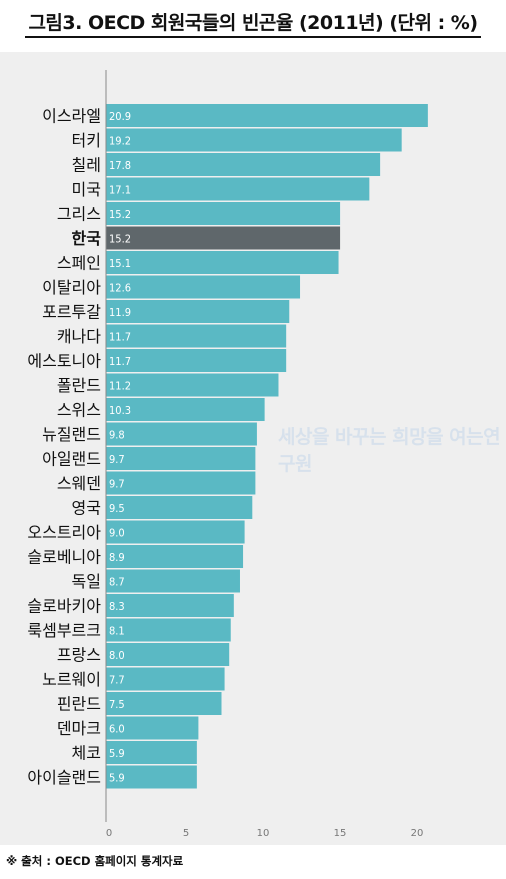 Image resolution: width=506 pixels, height=879 pixels. Describe the element at coordinates (87, 238) in the screenshot. I see `category-label: 한국` at that location.